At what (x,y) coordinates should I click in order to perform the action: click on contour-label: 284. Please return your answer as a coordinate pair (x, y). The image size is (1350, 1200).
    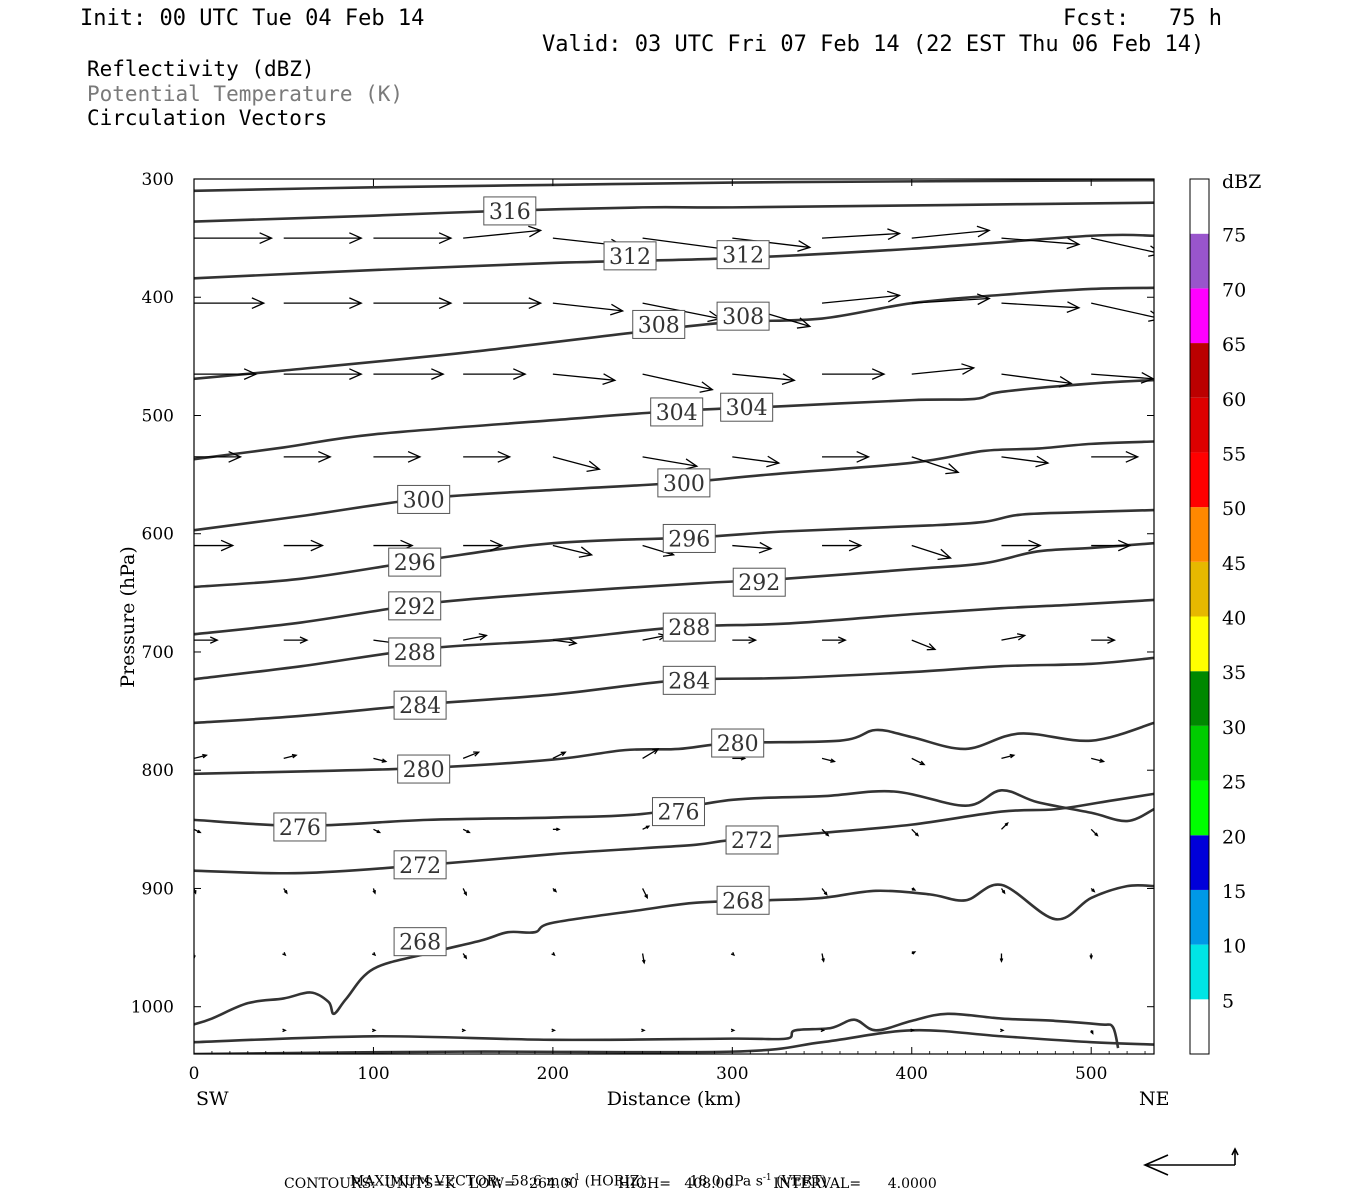
    Looking at the image, I should click on (689, 680).